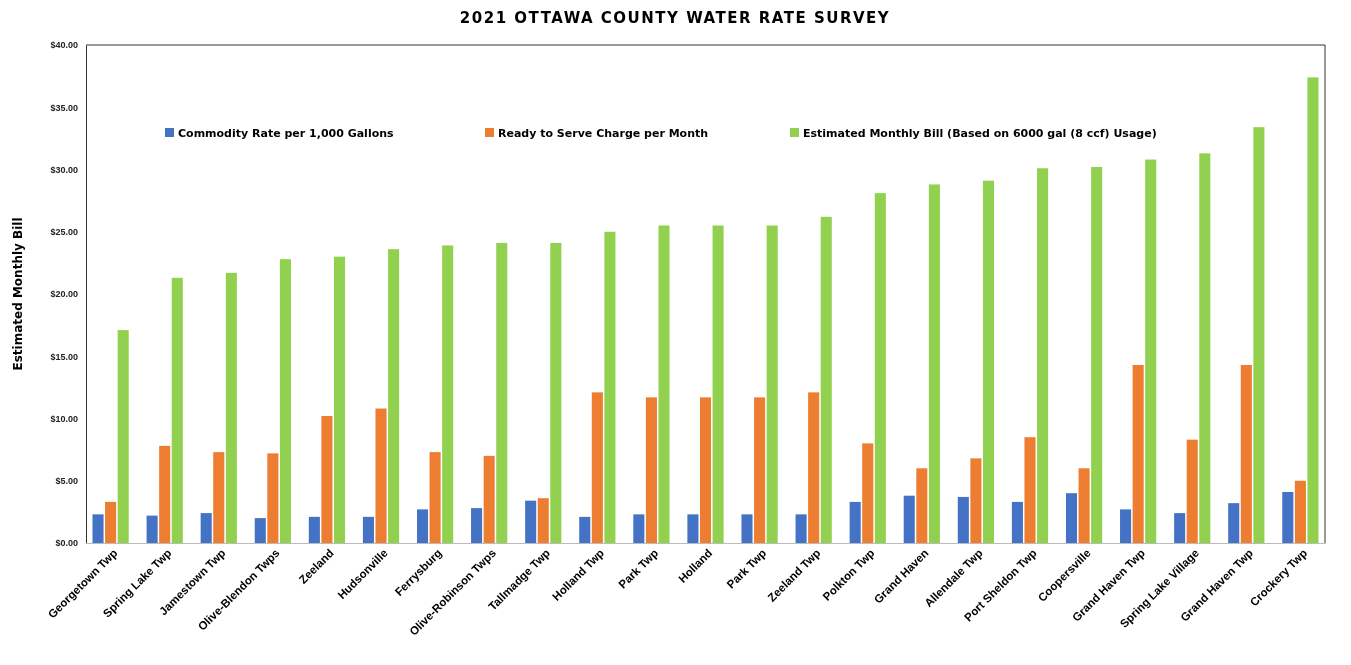 Image resolution: width=1351 pixels, height=665 pixels. What do you see at coordinates (64, 418) in the screenshot?
I see `y-tick-label: $10.00` at bounding box center [64, 418].